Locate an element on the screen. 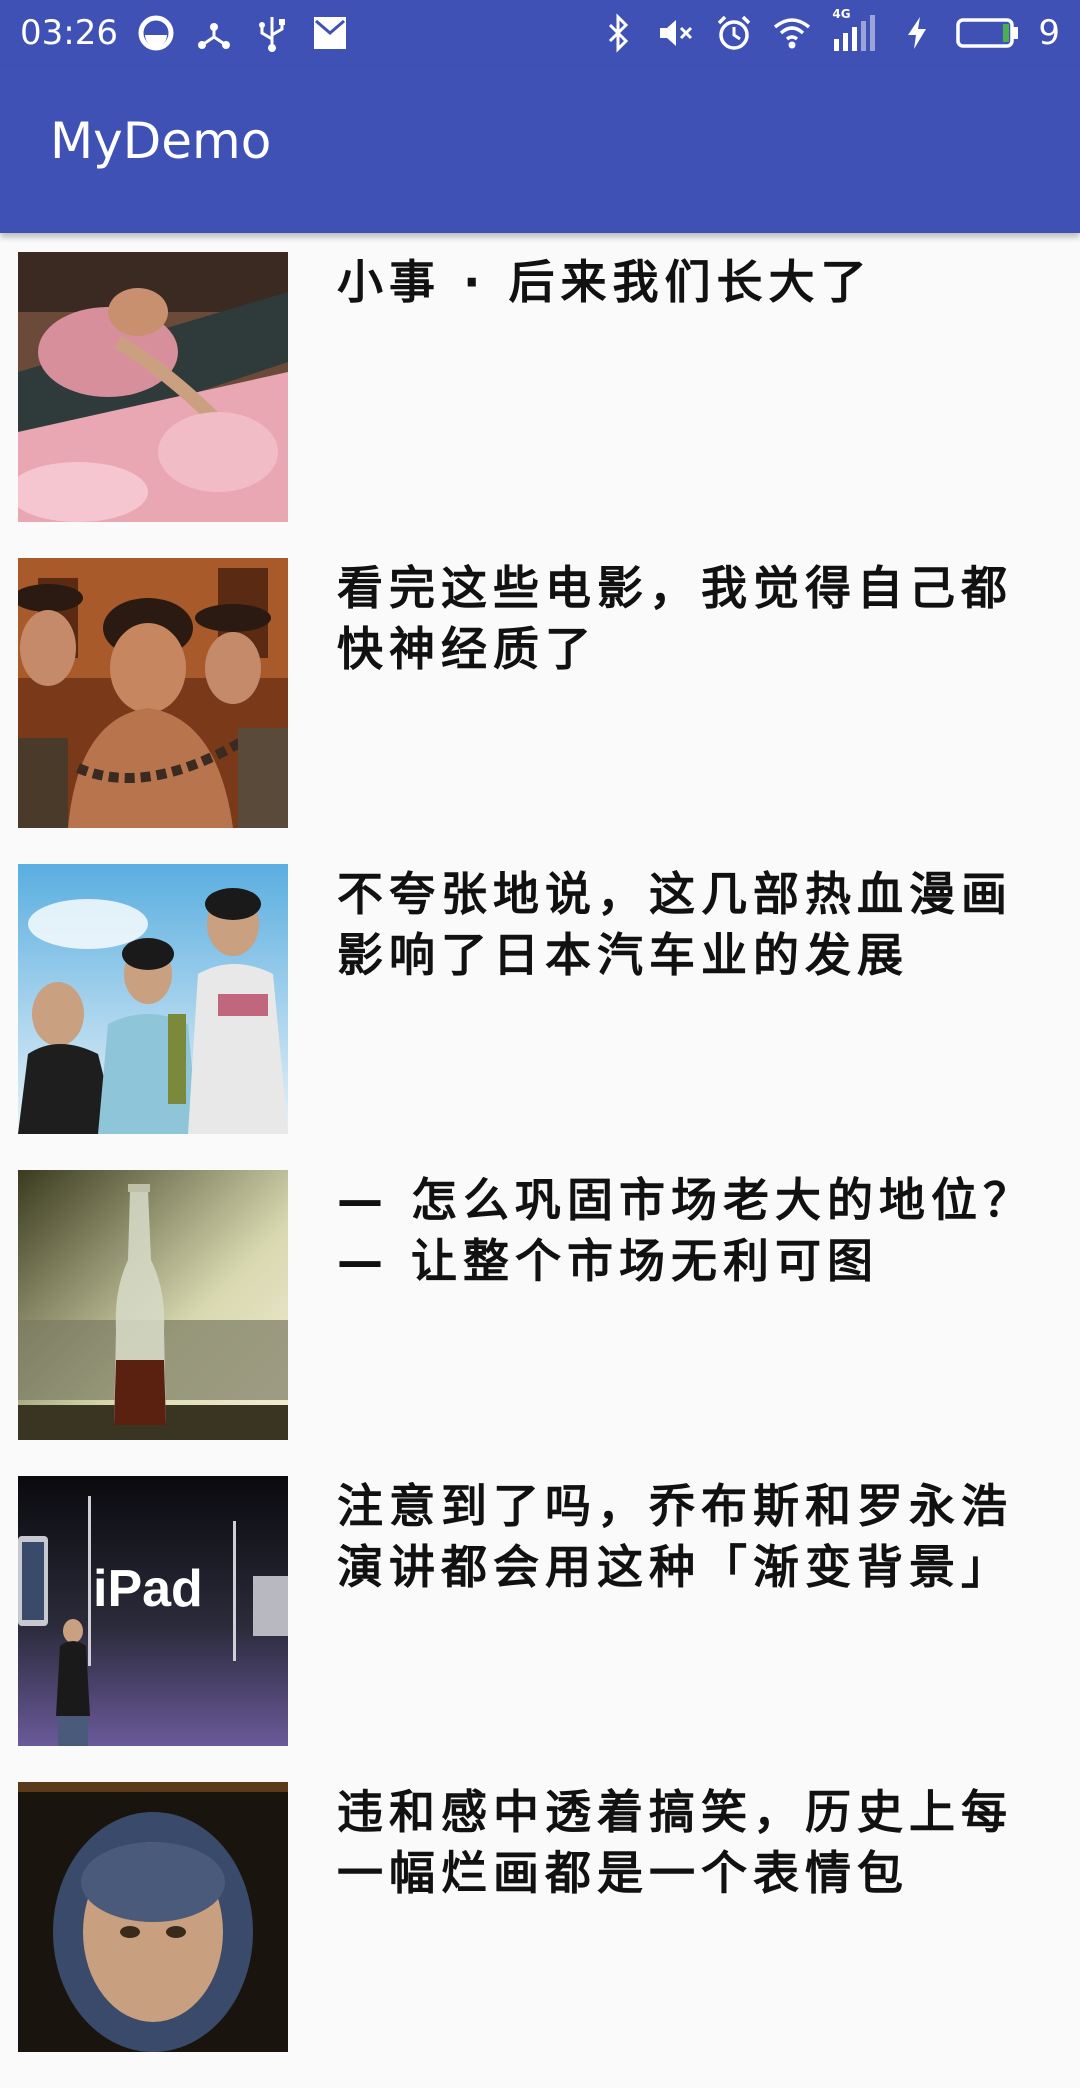 The image size is (1080, 2088). photo-movie-prisoner-icon is located at coordinates (153, 693).